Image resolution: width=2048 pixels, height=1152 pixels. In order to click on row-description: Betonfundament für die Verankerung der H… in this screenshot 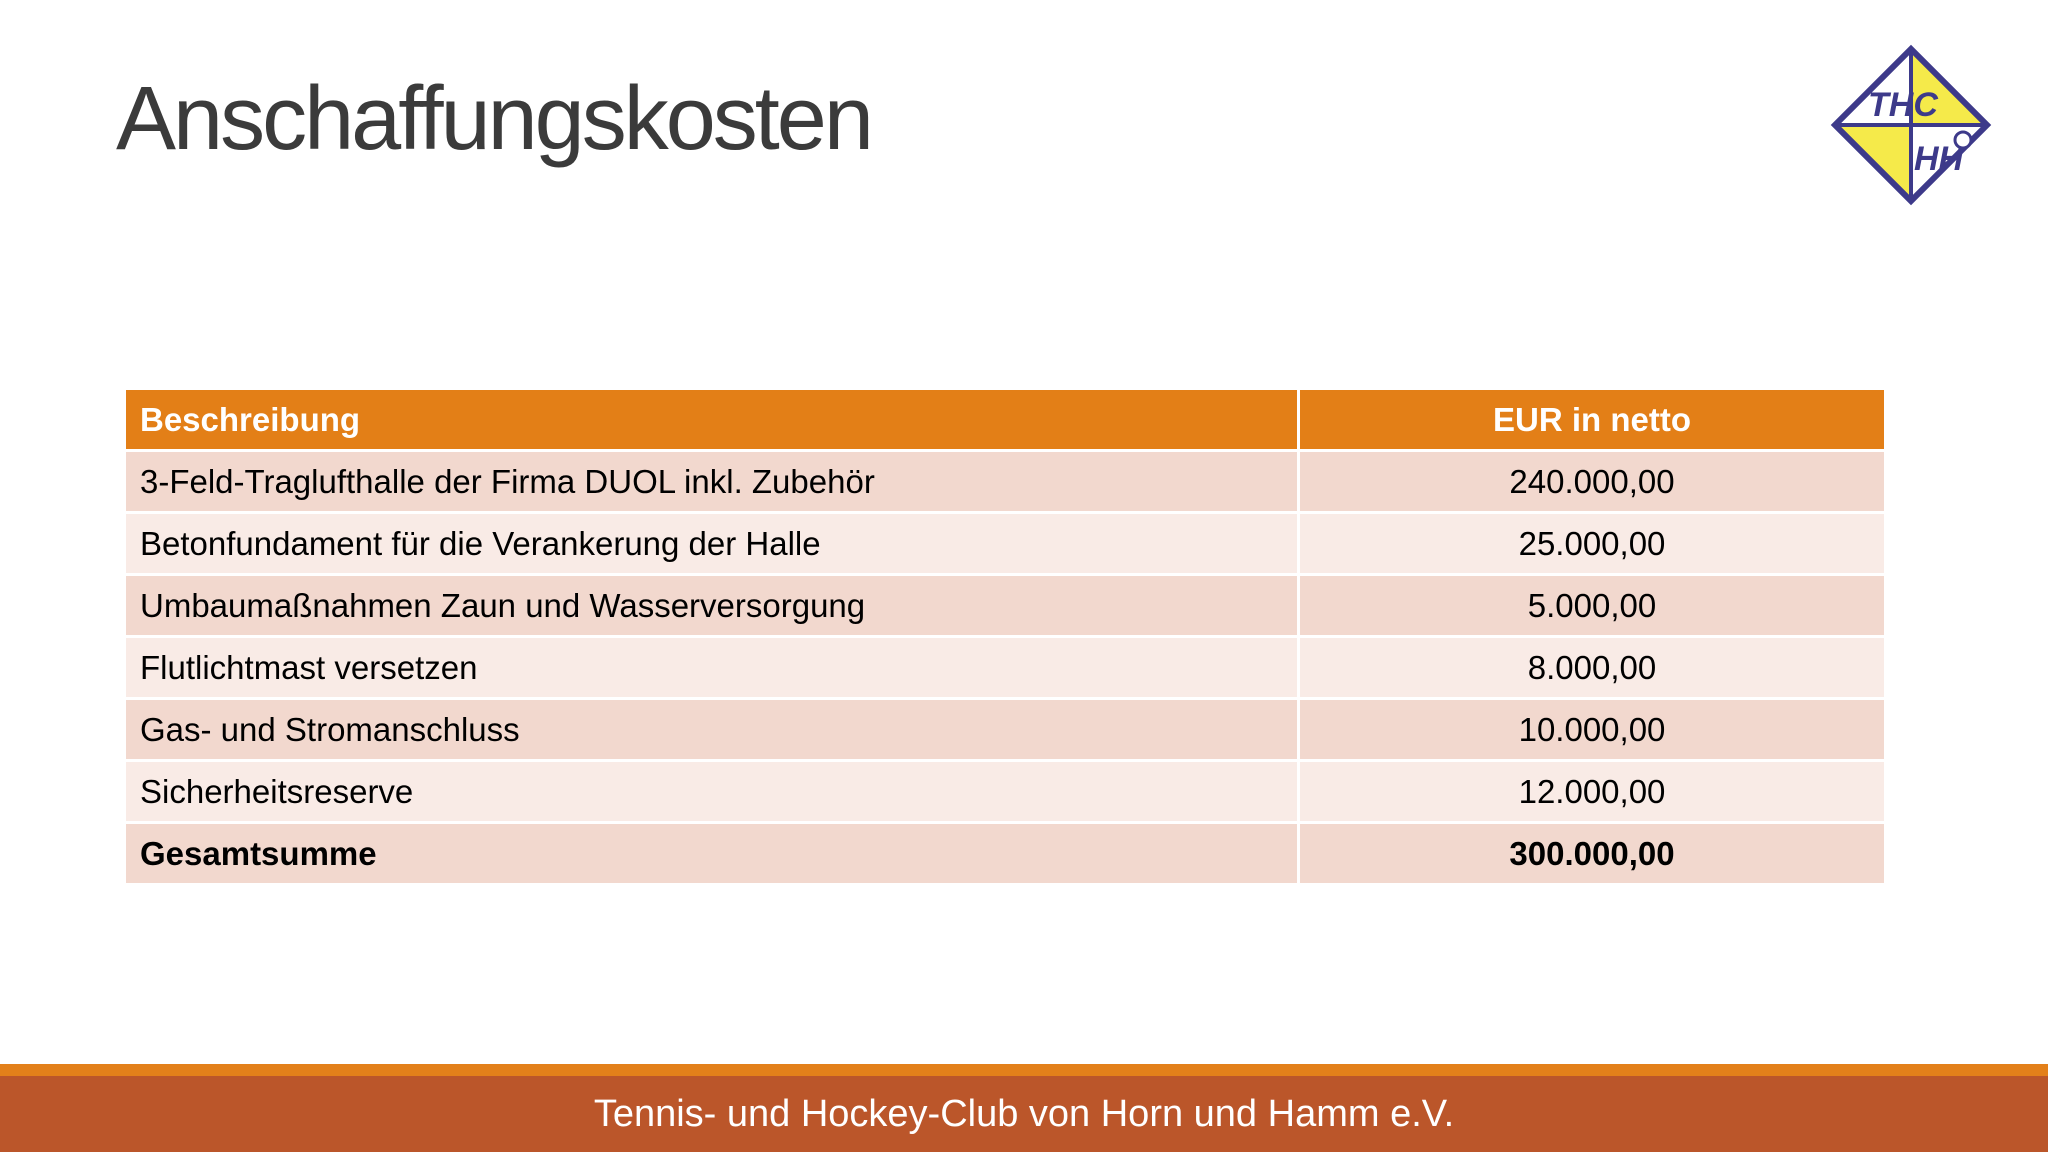, I will do `click(711, 543)`.